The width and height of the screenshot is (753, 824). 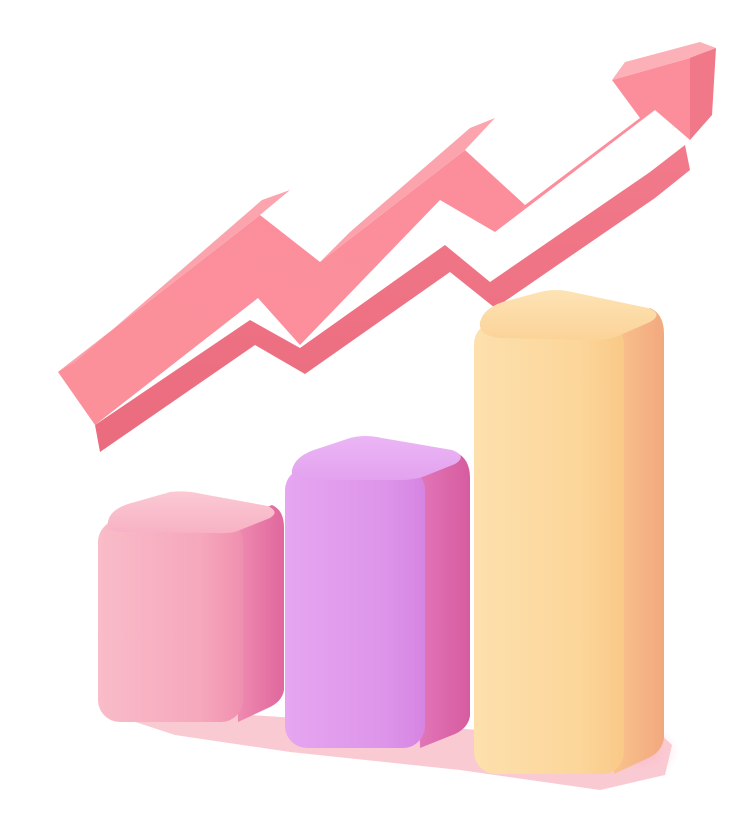 What do you see at coordinates (569, 532) in the screenshot?
I see `bar-tall` at bounding box center [569, 532].